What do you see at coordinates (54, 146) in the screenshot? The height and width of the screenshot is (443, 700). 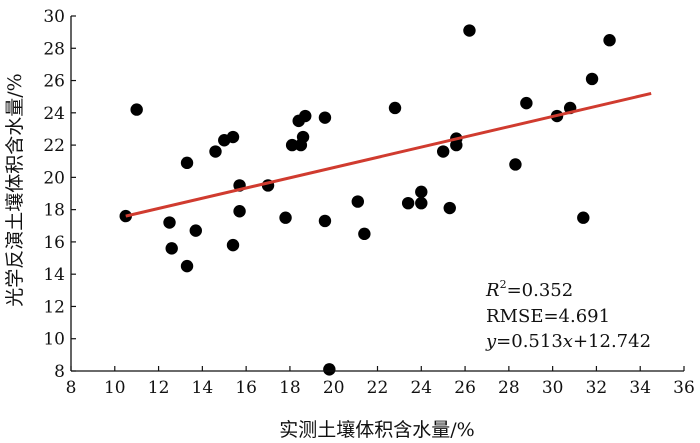 I see `y-tick-label: 22` at bounding box center [54, 146].